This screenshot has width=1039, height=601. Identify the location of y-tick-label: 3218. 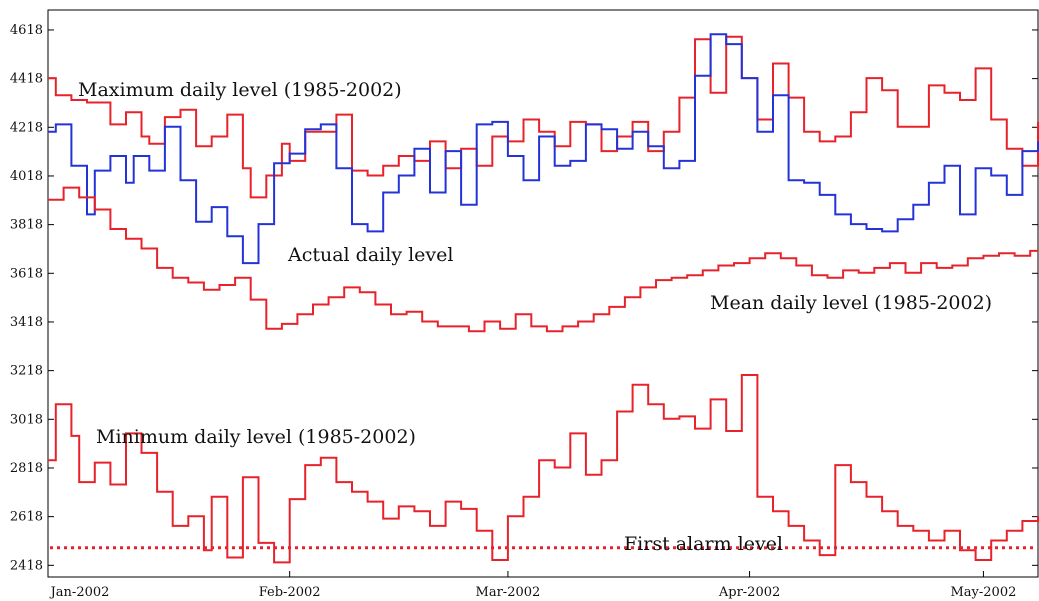
(26, 371).